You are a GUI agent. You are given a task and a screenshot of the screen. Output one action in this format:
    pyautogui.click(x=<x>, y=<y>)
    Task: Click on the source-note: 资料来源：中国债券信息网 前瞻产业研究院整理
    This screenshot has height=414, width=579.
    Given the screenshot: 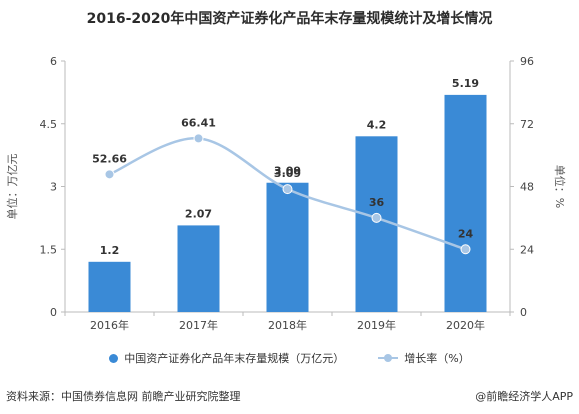 What is the action you would take?
    pyautogui.click(x=123, y=396)
    